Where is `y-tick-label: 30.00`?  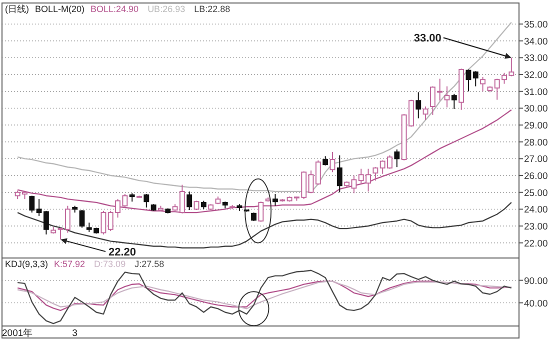
y-tick-label: 30.00 is located at coordinates (536, 109).